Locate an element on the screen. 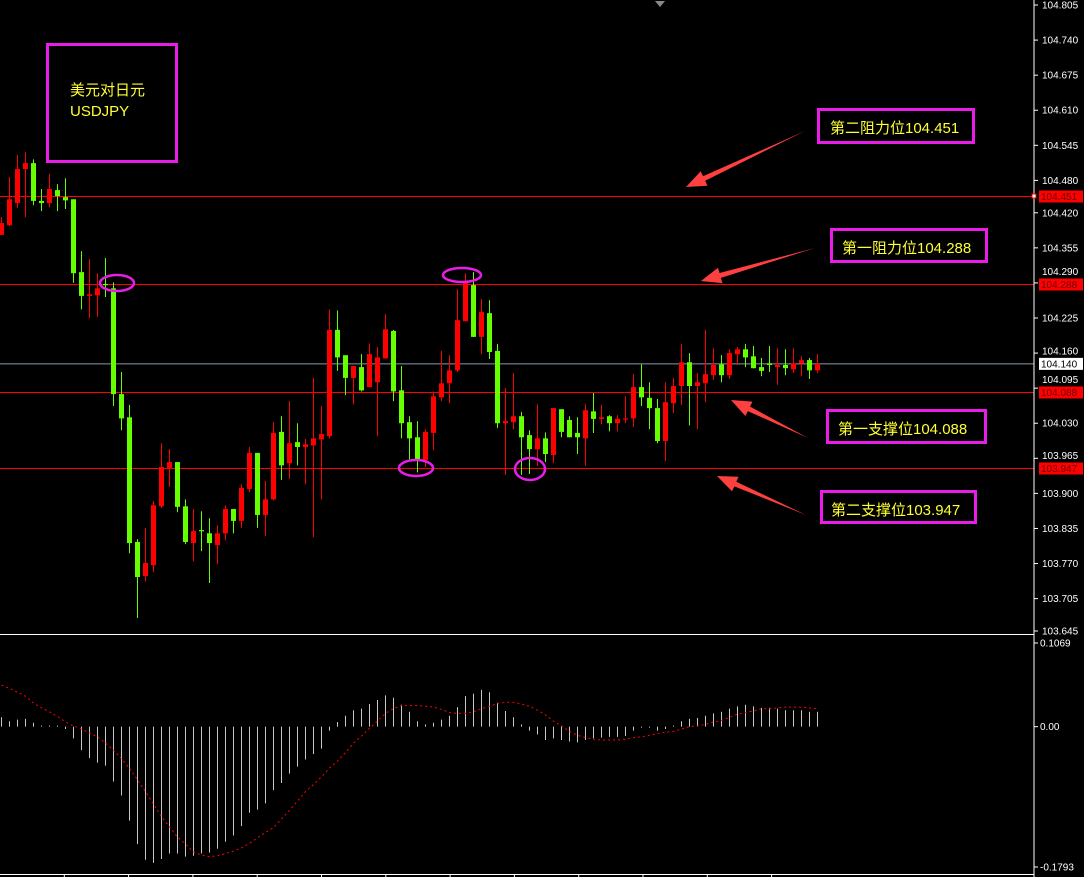 The height and width of the screenshot is (877, 1084). scroll-marker-icon is located at coordinates (660, 4).